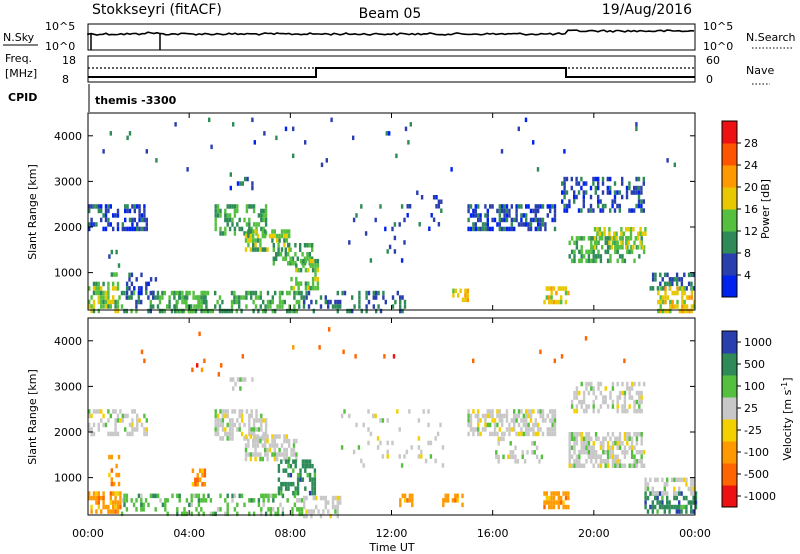  I want to click on noise-left-tick-bottom: 10^0, so click(60, 46).